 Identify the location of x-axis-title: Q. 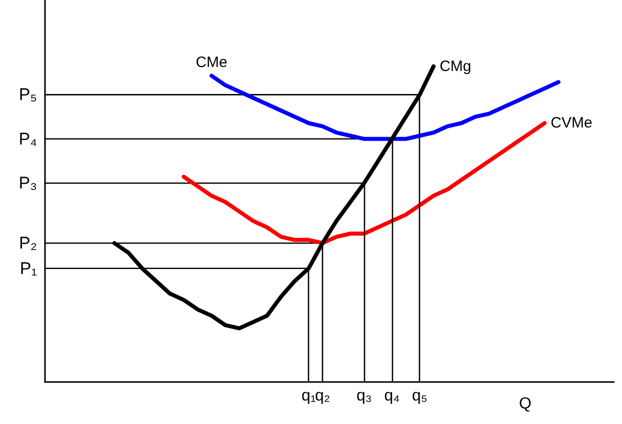
(525, 404).